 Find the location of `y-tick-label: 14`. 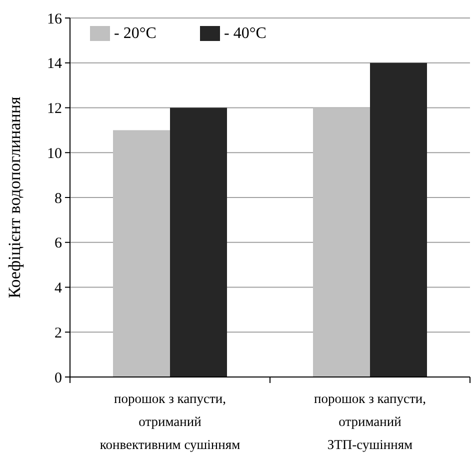

y-tick-label: 14 is located at coordinates (54, 64).